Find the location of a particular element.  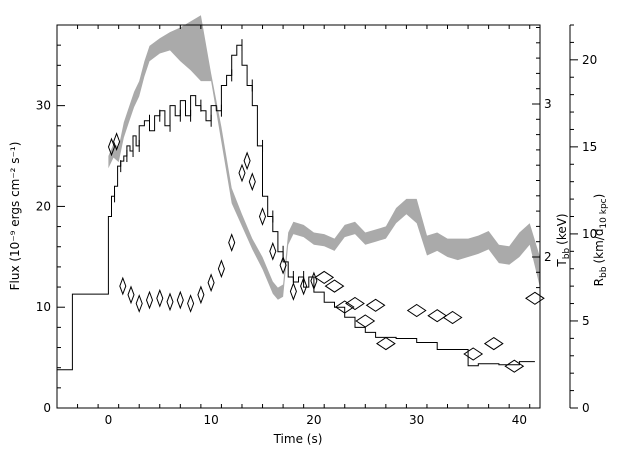

x-tick-label: 10 is located at coordinates (211, 420).